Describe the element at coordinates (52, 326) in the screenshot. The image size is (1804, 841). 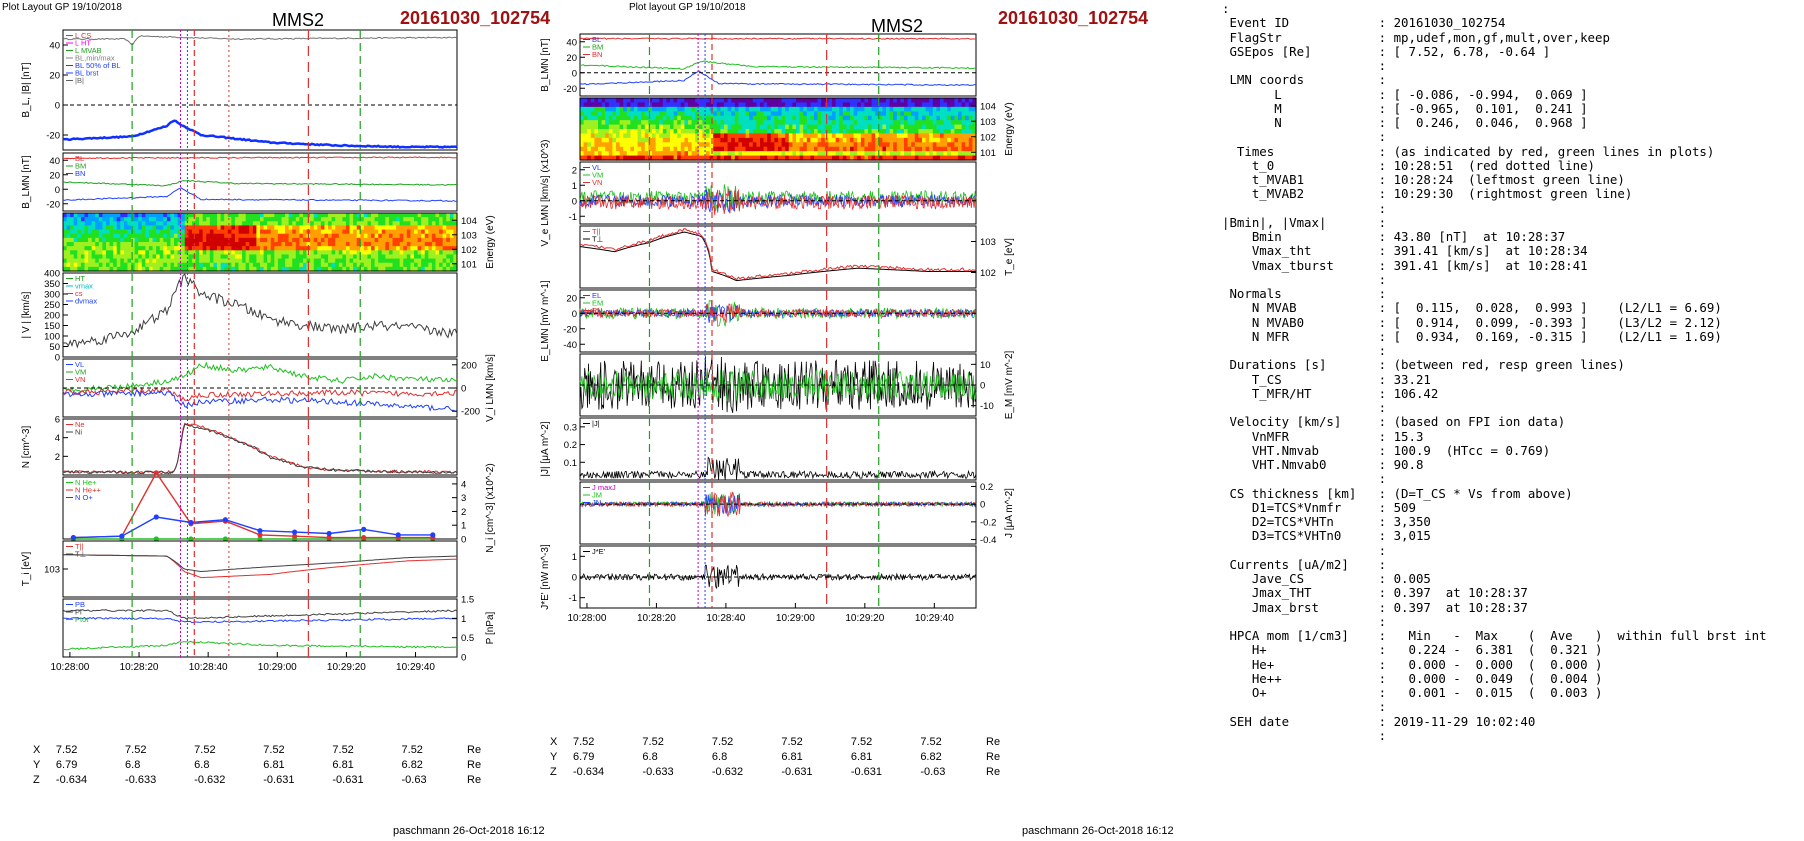
I see `left-Vi-ytick: 150` at that location.